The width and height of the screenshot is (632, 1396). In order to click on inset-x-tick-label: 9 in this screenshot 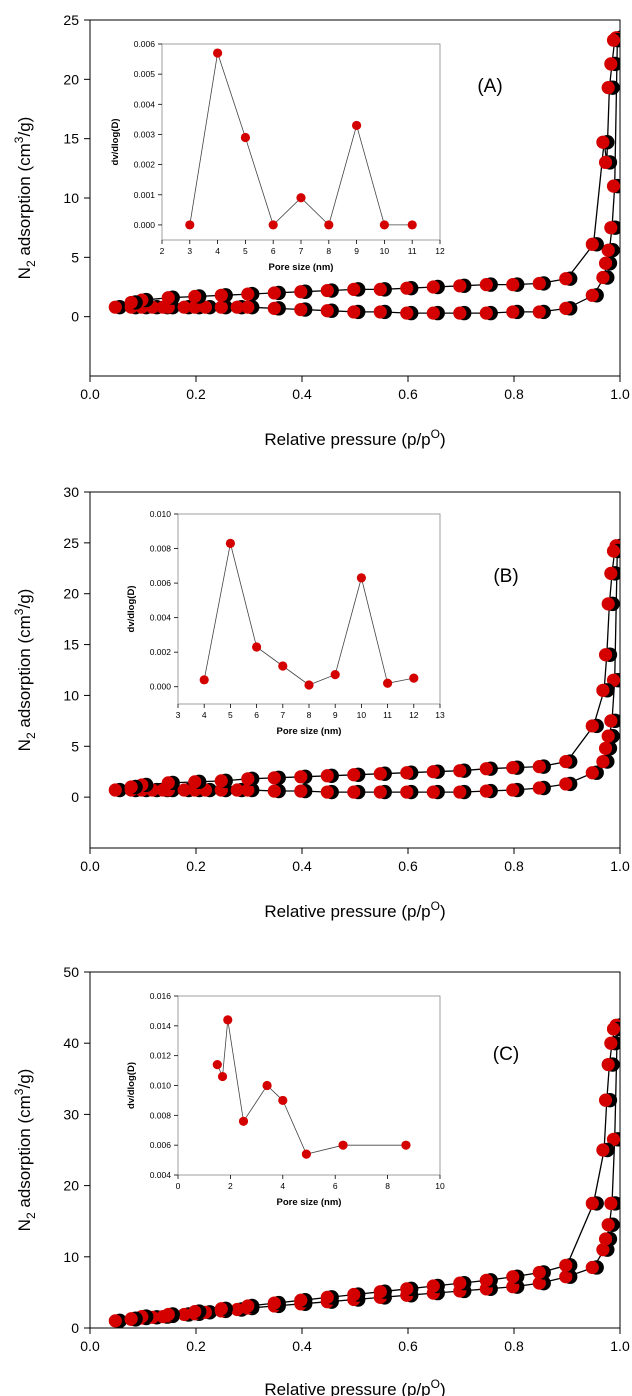, I will do `click(335, 715)`.